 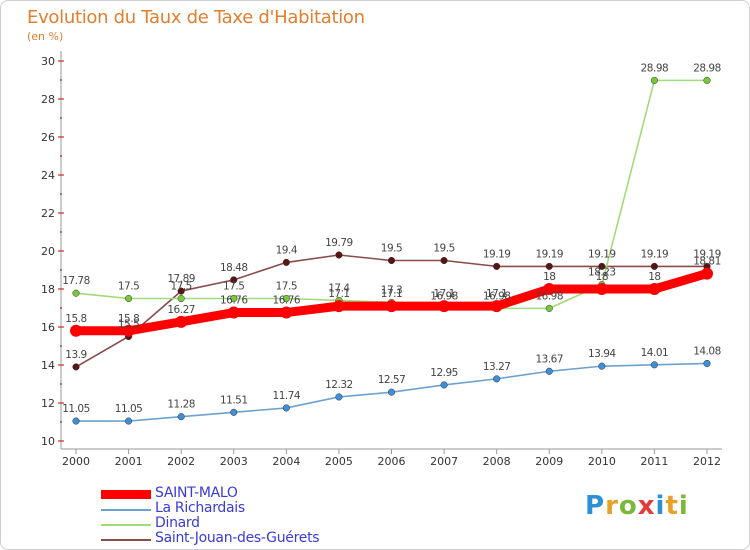 I want to click on data-label: 13.67, so click(x=549, y=359).